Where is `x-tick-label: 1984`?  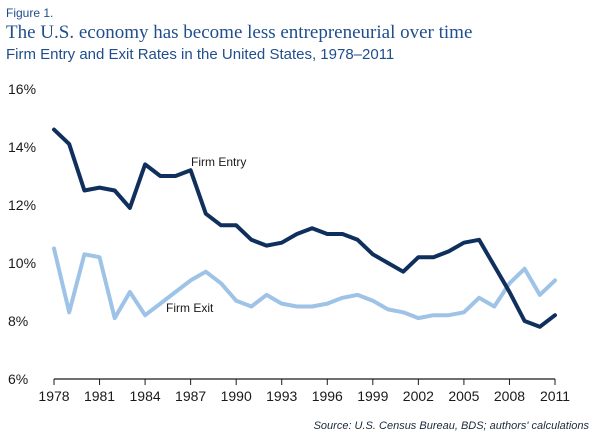
x-tick-label: 1984 is located at coordinates (145, 396).